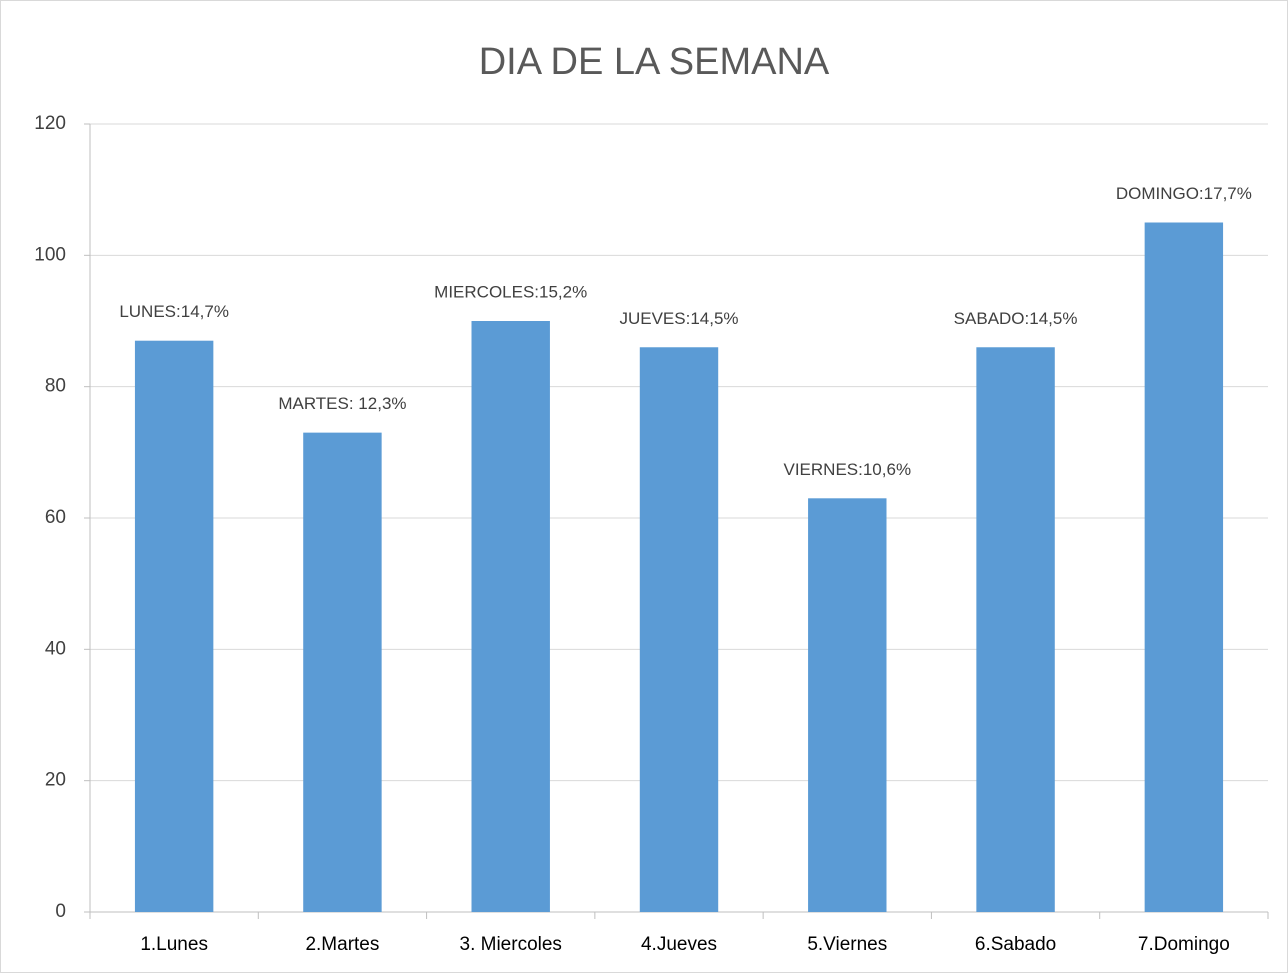 The width and height of the screenshot is (1288, 973). Describe the element at coordinates (1015, 944) in the screenshot. I see `x-tick-label: 6.Sabado` at that location.